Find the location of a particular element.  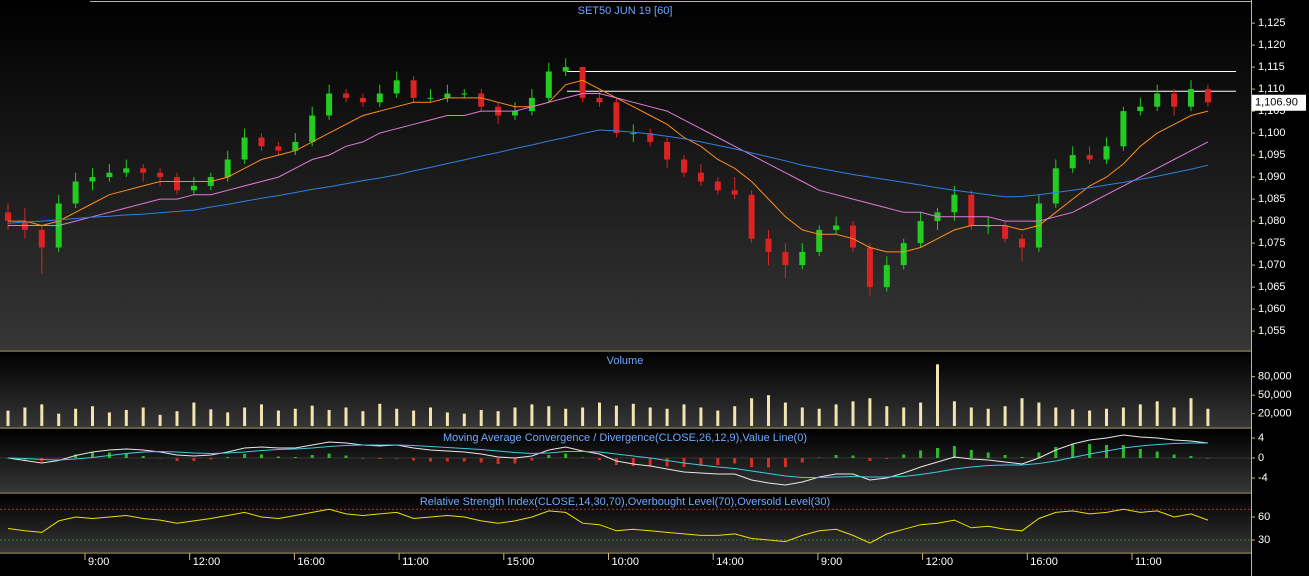

y-tick-label: 1,100 is located at coordinates (1272, 133).